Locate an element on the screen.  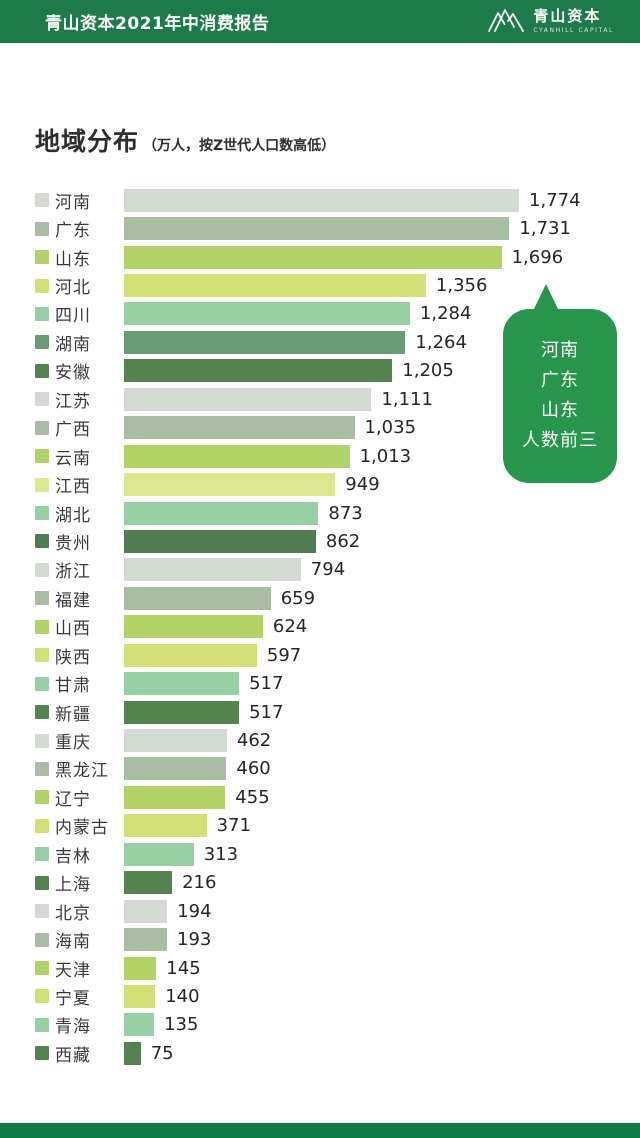
category-label: 贵州 is located at coordinates (73, 543).